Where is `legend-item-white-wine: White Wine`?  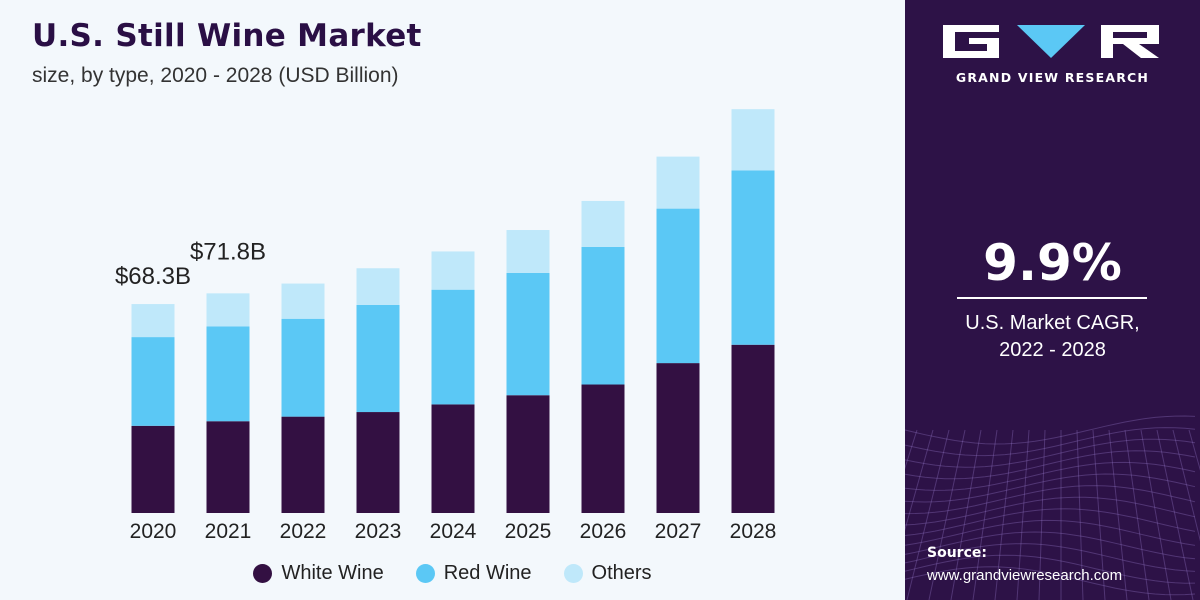
legend-item-white-wine: White Wine is located at coordinates (318, 573).